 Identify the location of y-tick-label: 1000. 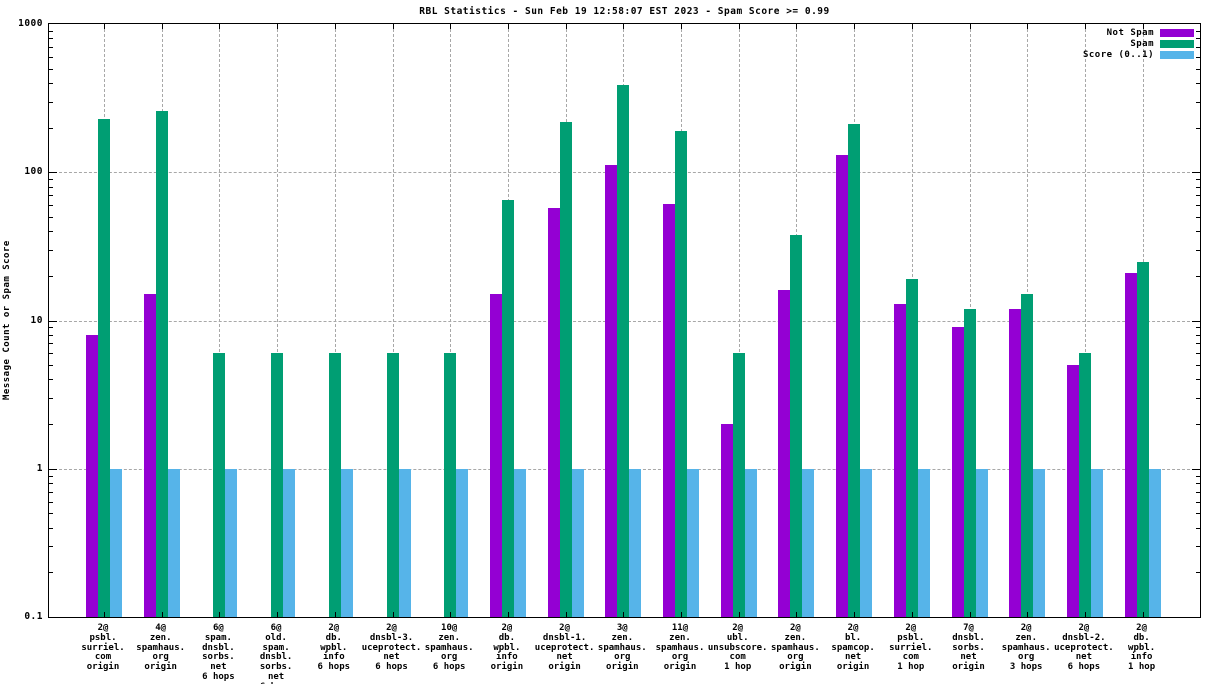
(30, 23).